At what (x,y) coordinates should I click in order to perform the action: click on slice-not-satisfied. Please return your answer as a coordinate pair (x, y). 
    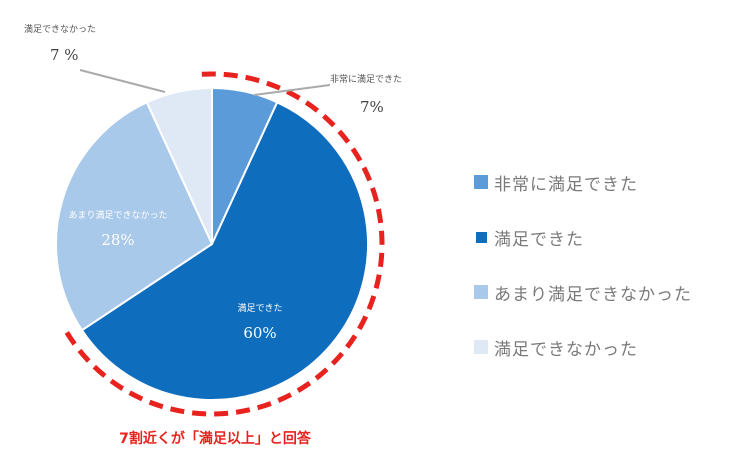
    Looking at the image, I should click on (179, 165).